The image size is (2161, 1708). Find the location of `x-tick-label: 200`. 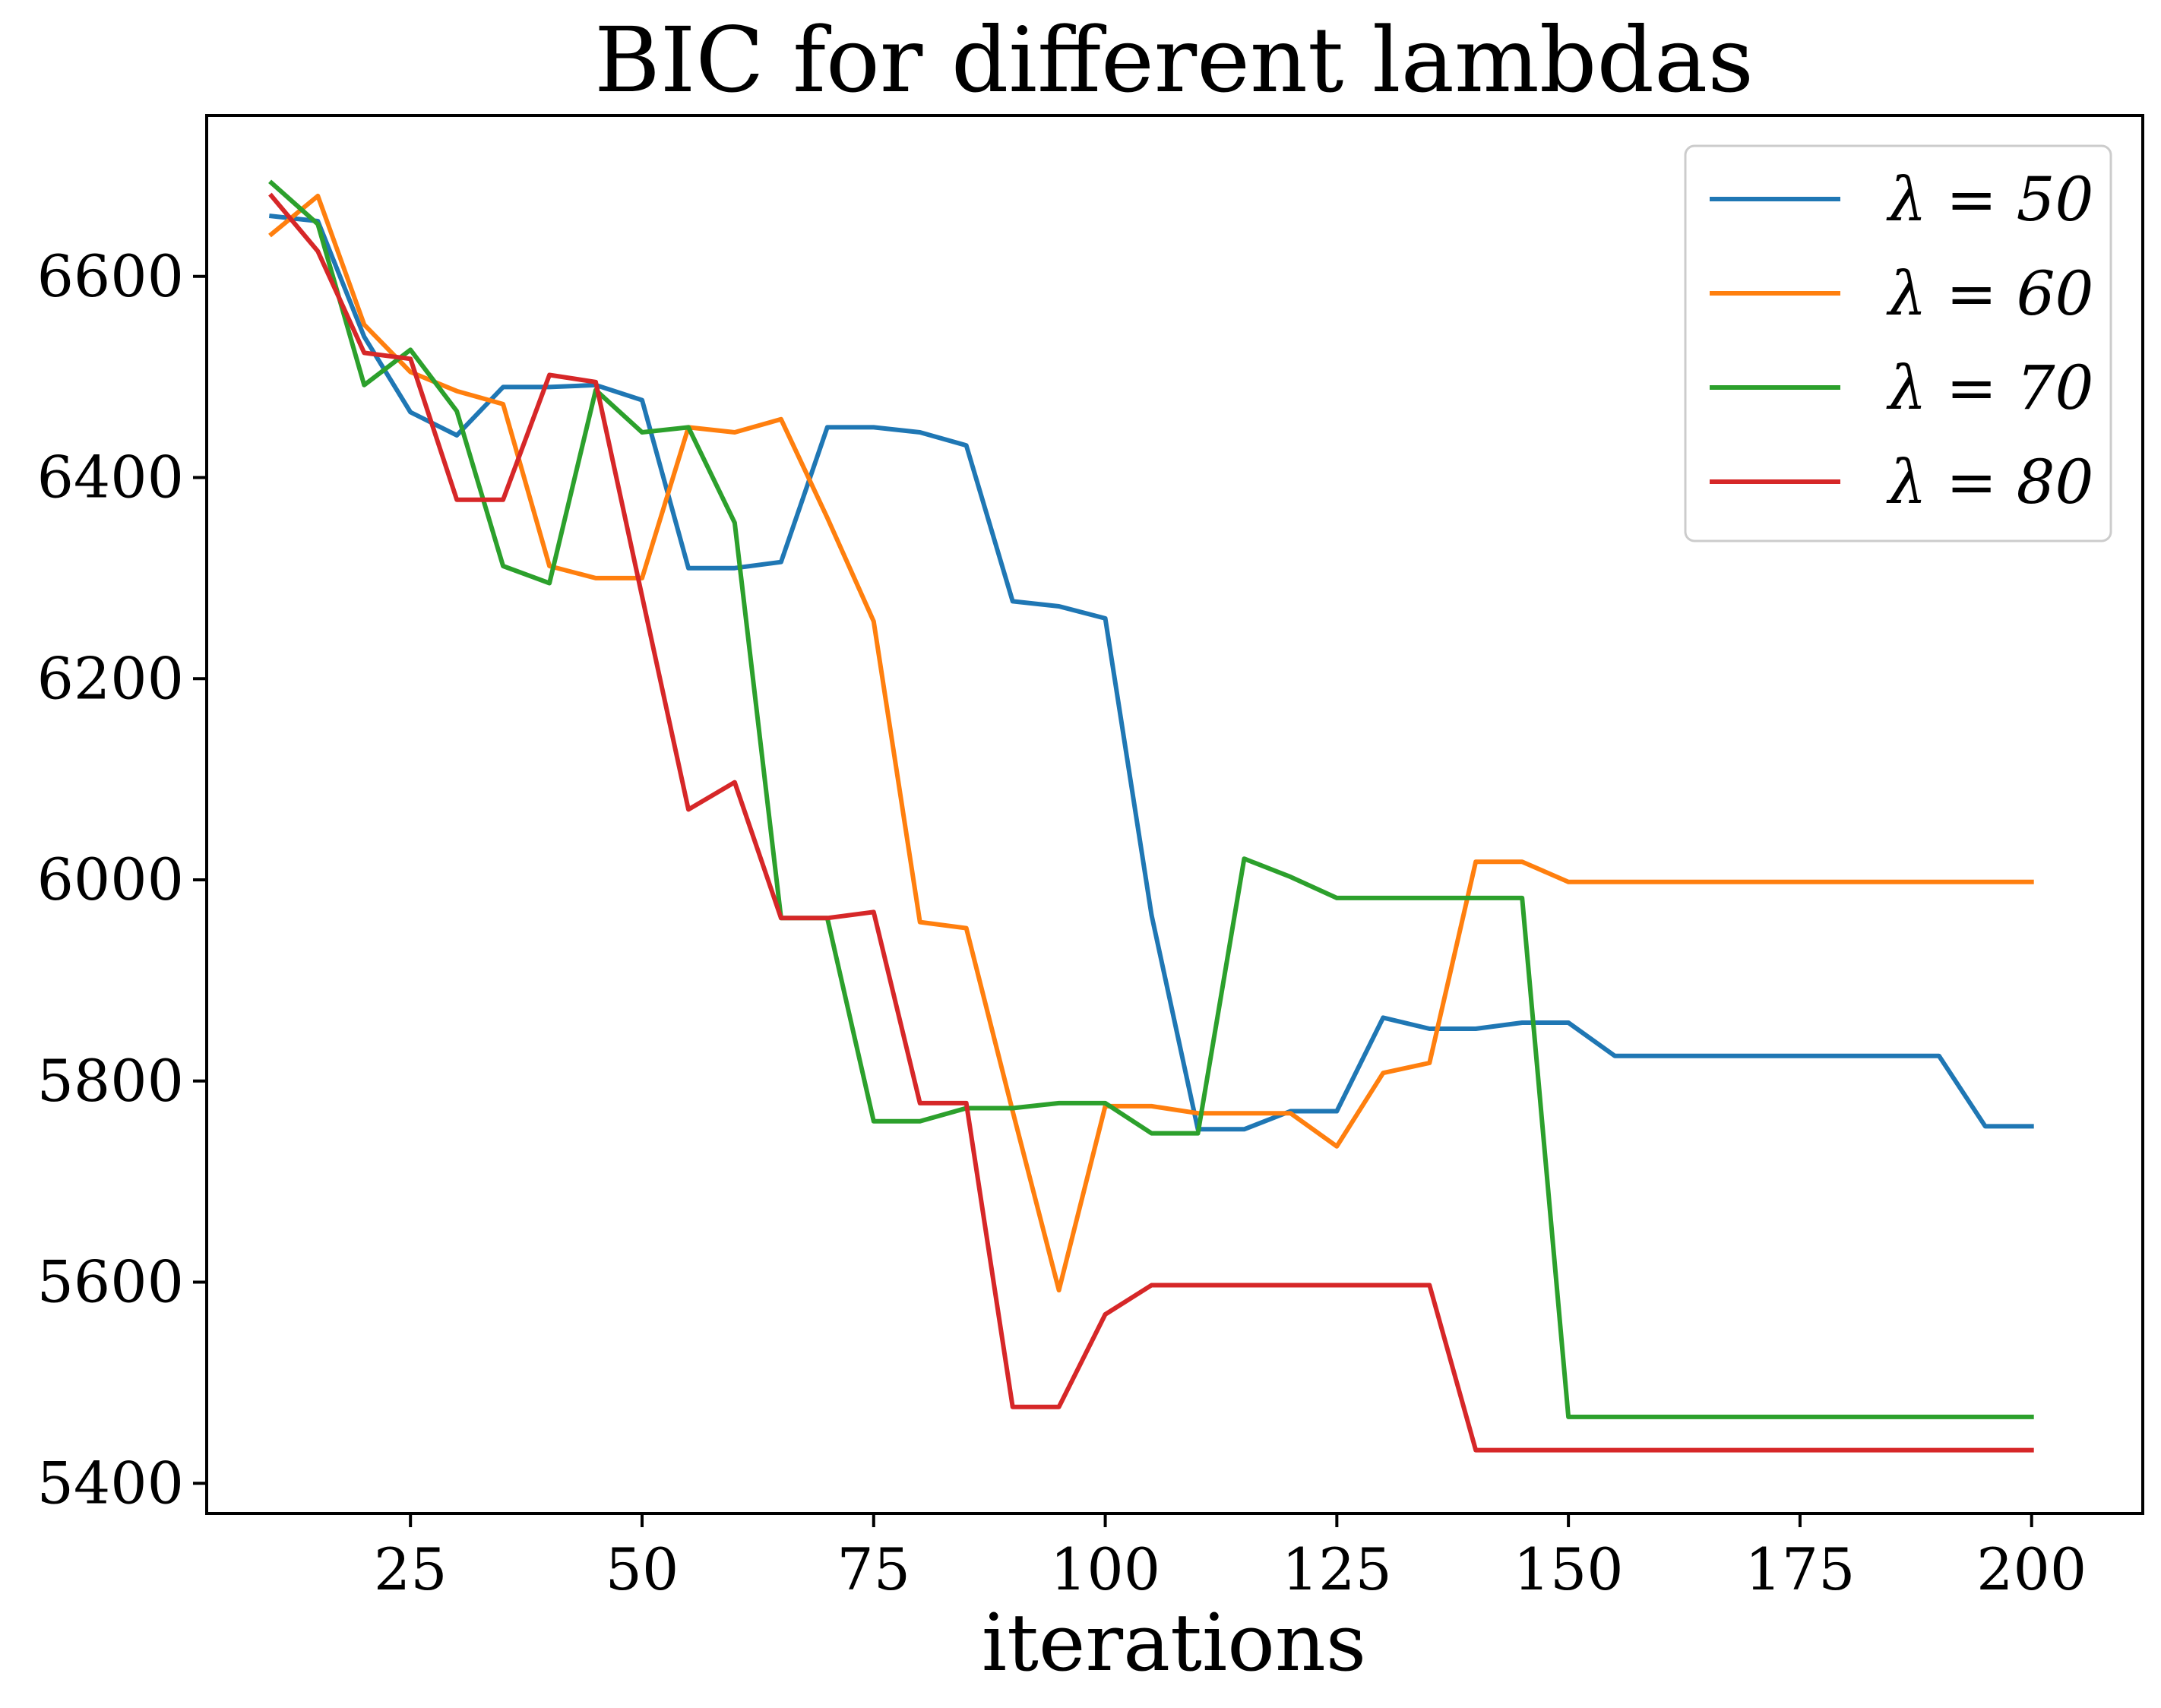

x-tick-label: 200 is located at coordinates (2031, 1569).